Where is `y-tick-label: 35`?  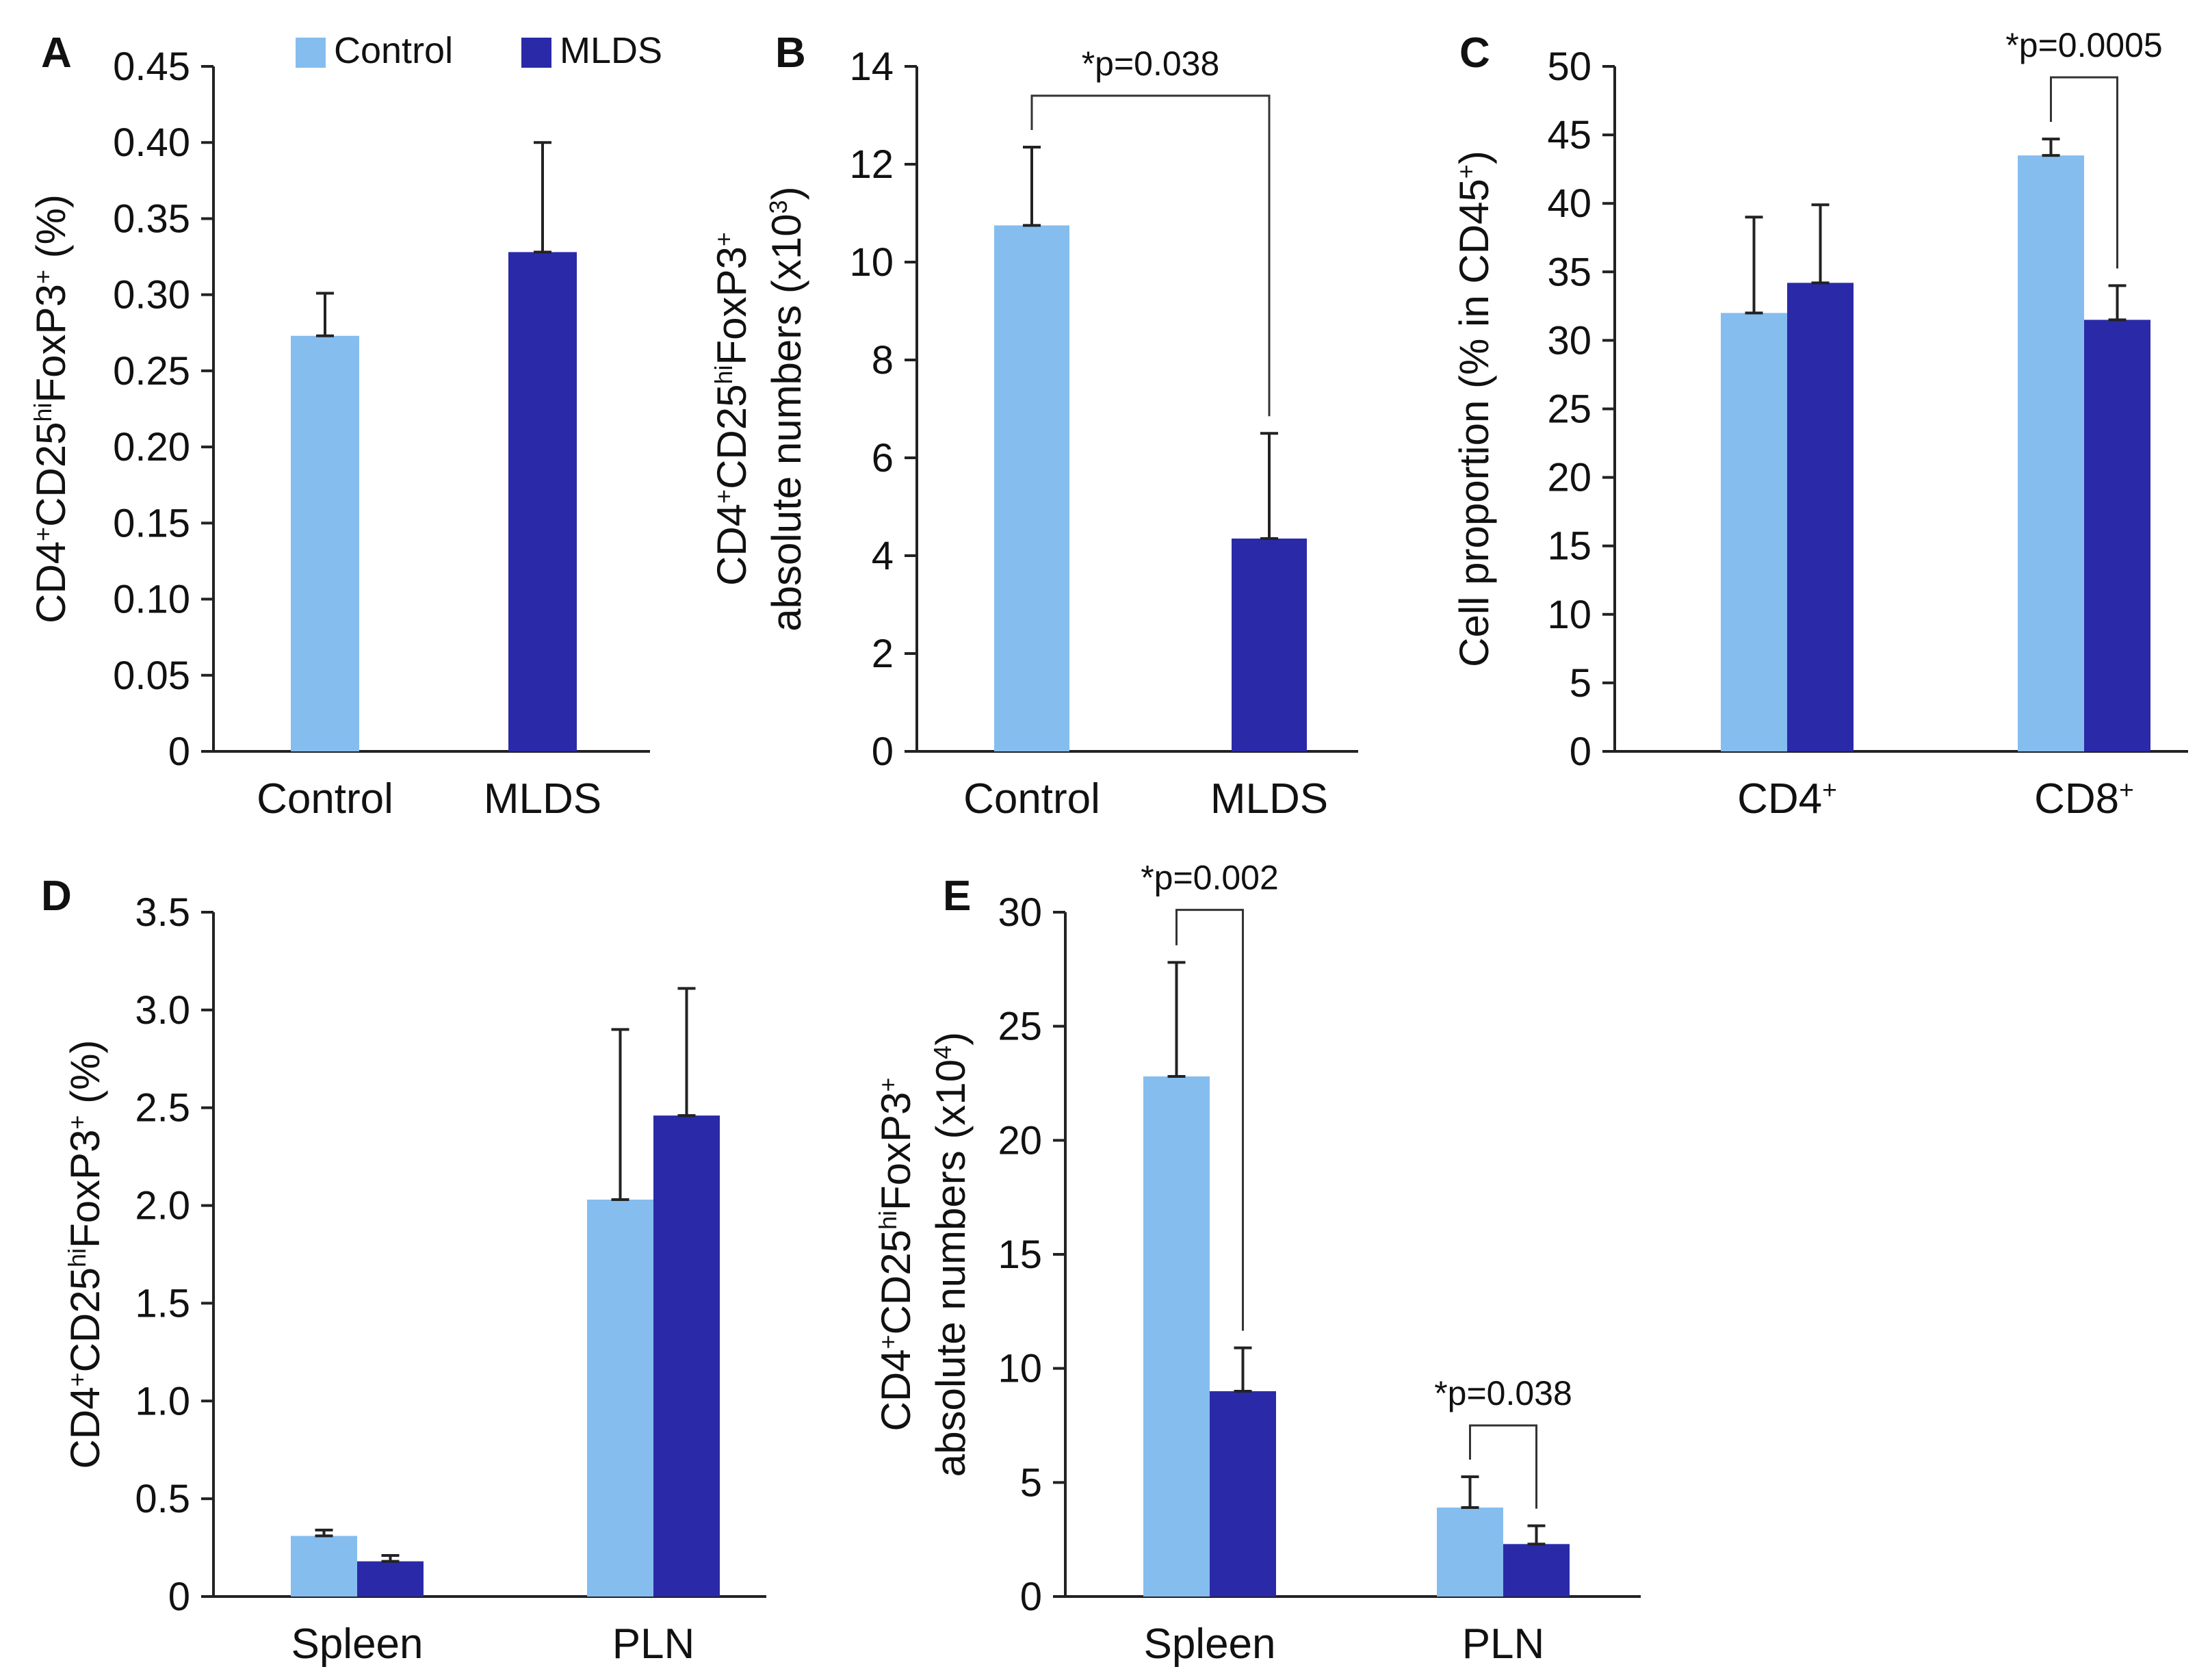
y-tick-label: 35 is located at coordinates (1569, 272).